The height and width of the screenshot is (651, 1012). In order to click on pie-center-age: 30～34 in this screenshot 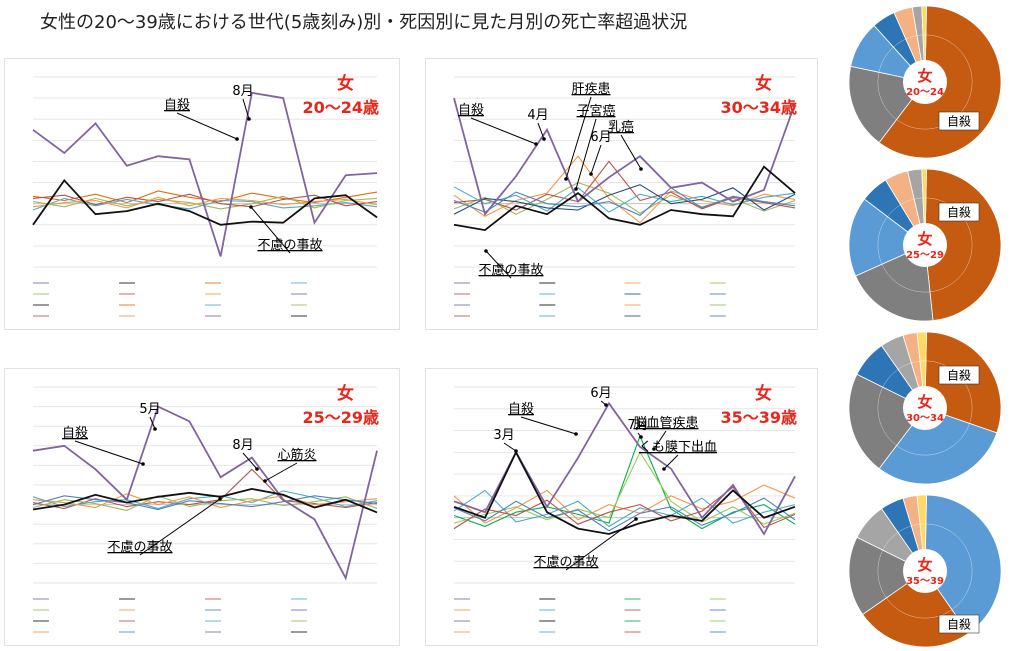, I will do `click(925, 418)`.